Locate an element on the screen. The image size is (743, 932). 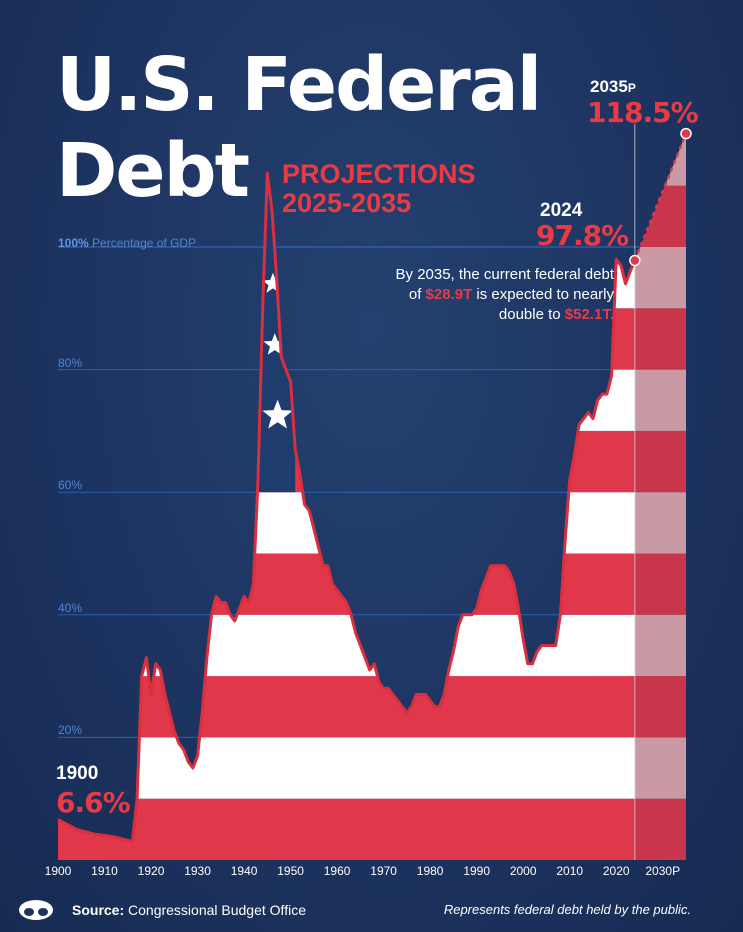
point-2024 is located at coordinates (635, 260).